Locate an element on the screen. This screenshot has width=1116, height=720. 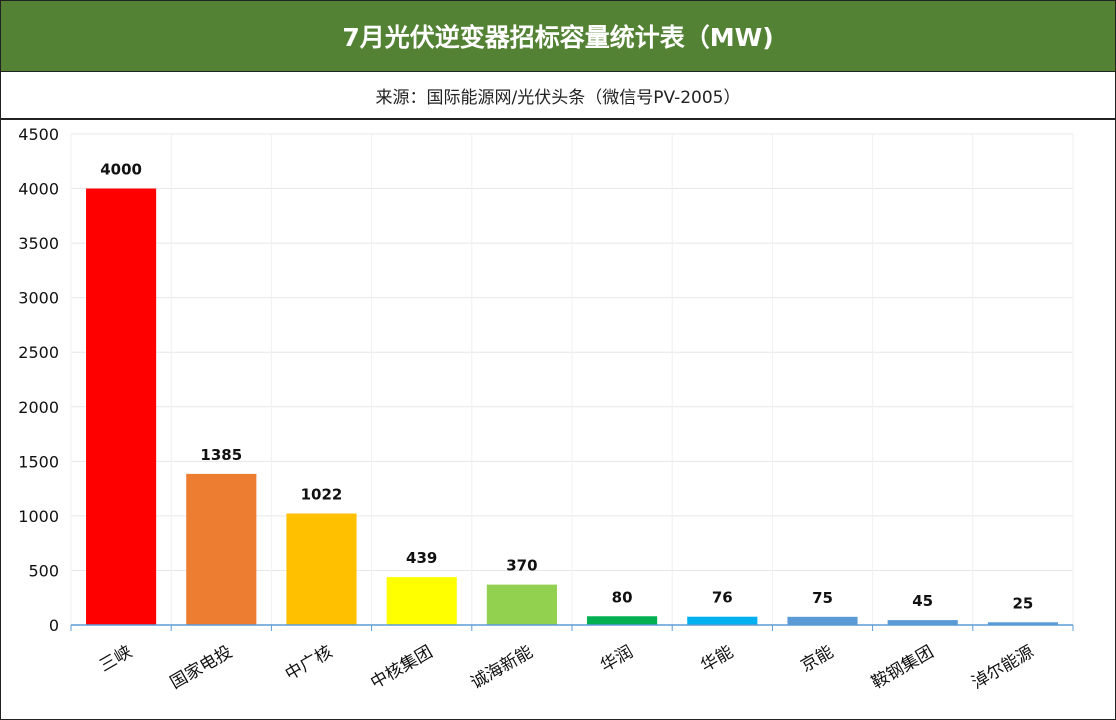
x-tick-label: 中广核 is located at coordinates (309, 663).